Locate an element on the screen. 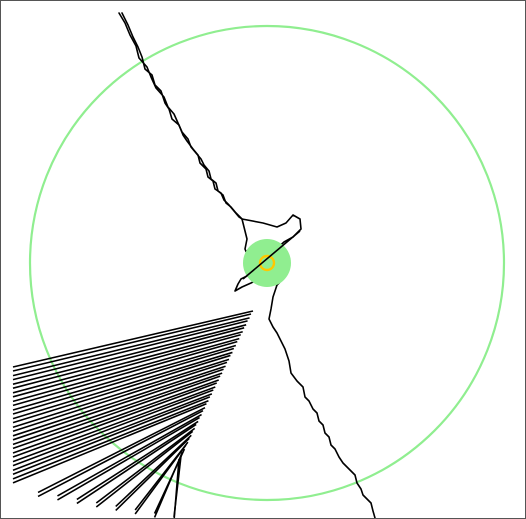  location-marker-ring is located at coordinates (267, 263).